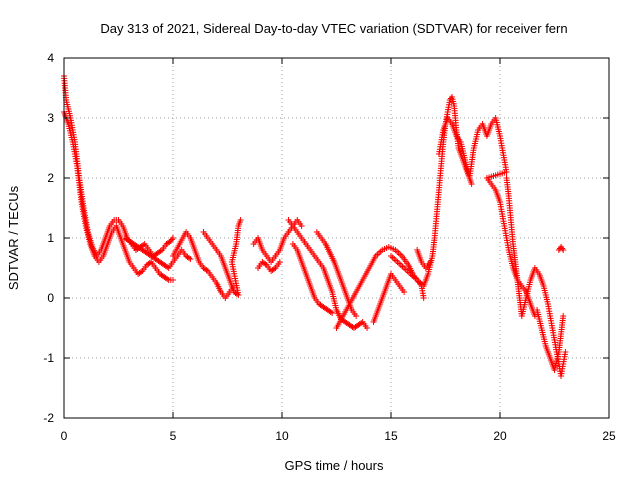  Describe the element at coordinates (48, 358) in the screenshot. I see `y-tick-label: -1` at that location.